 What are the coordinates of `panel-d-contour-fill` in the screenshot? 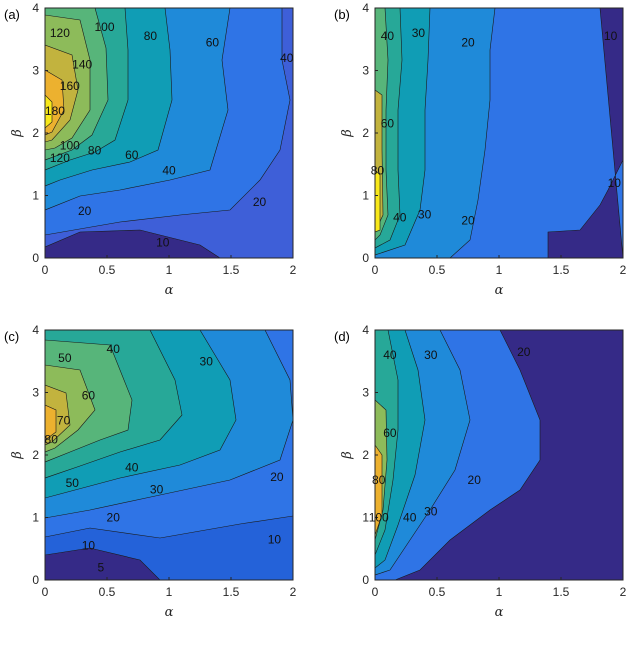 It's located at (499, 455).